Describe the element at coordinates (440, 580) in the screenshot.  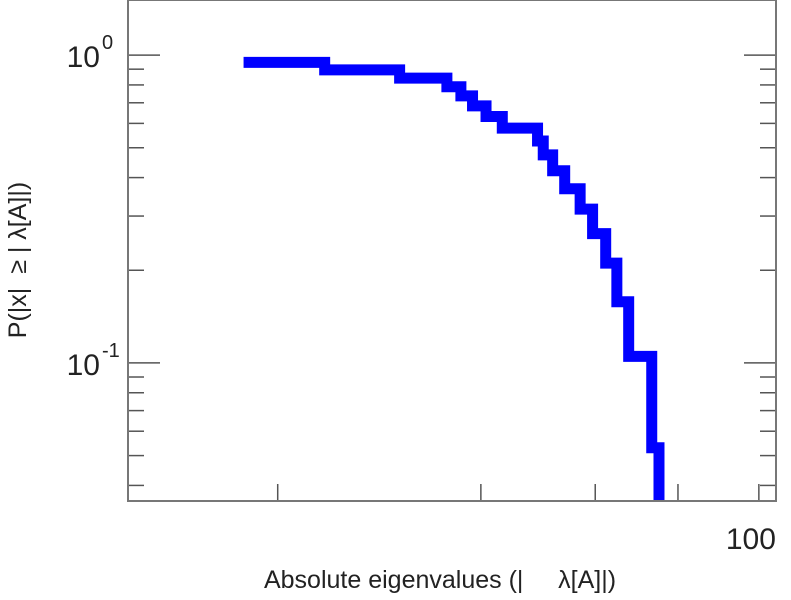
I see `x-axis-label: Absolute eigenvalues (| λ[A]|)` at that location.